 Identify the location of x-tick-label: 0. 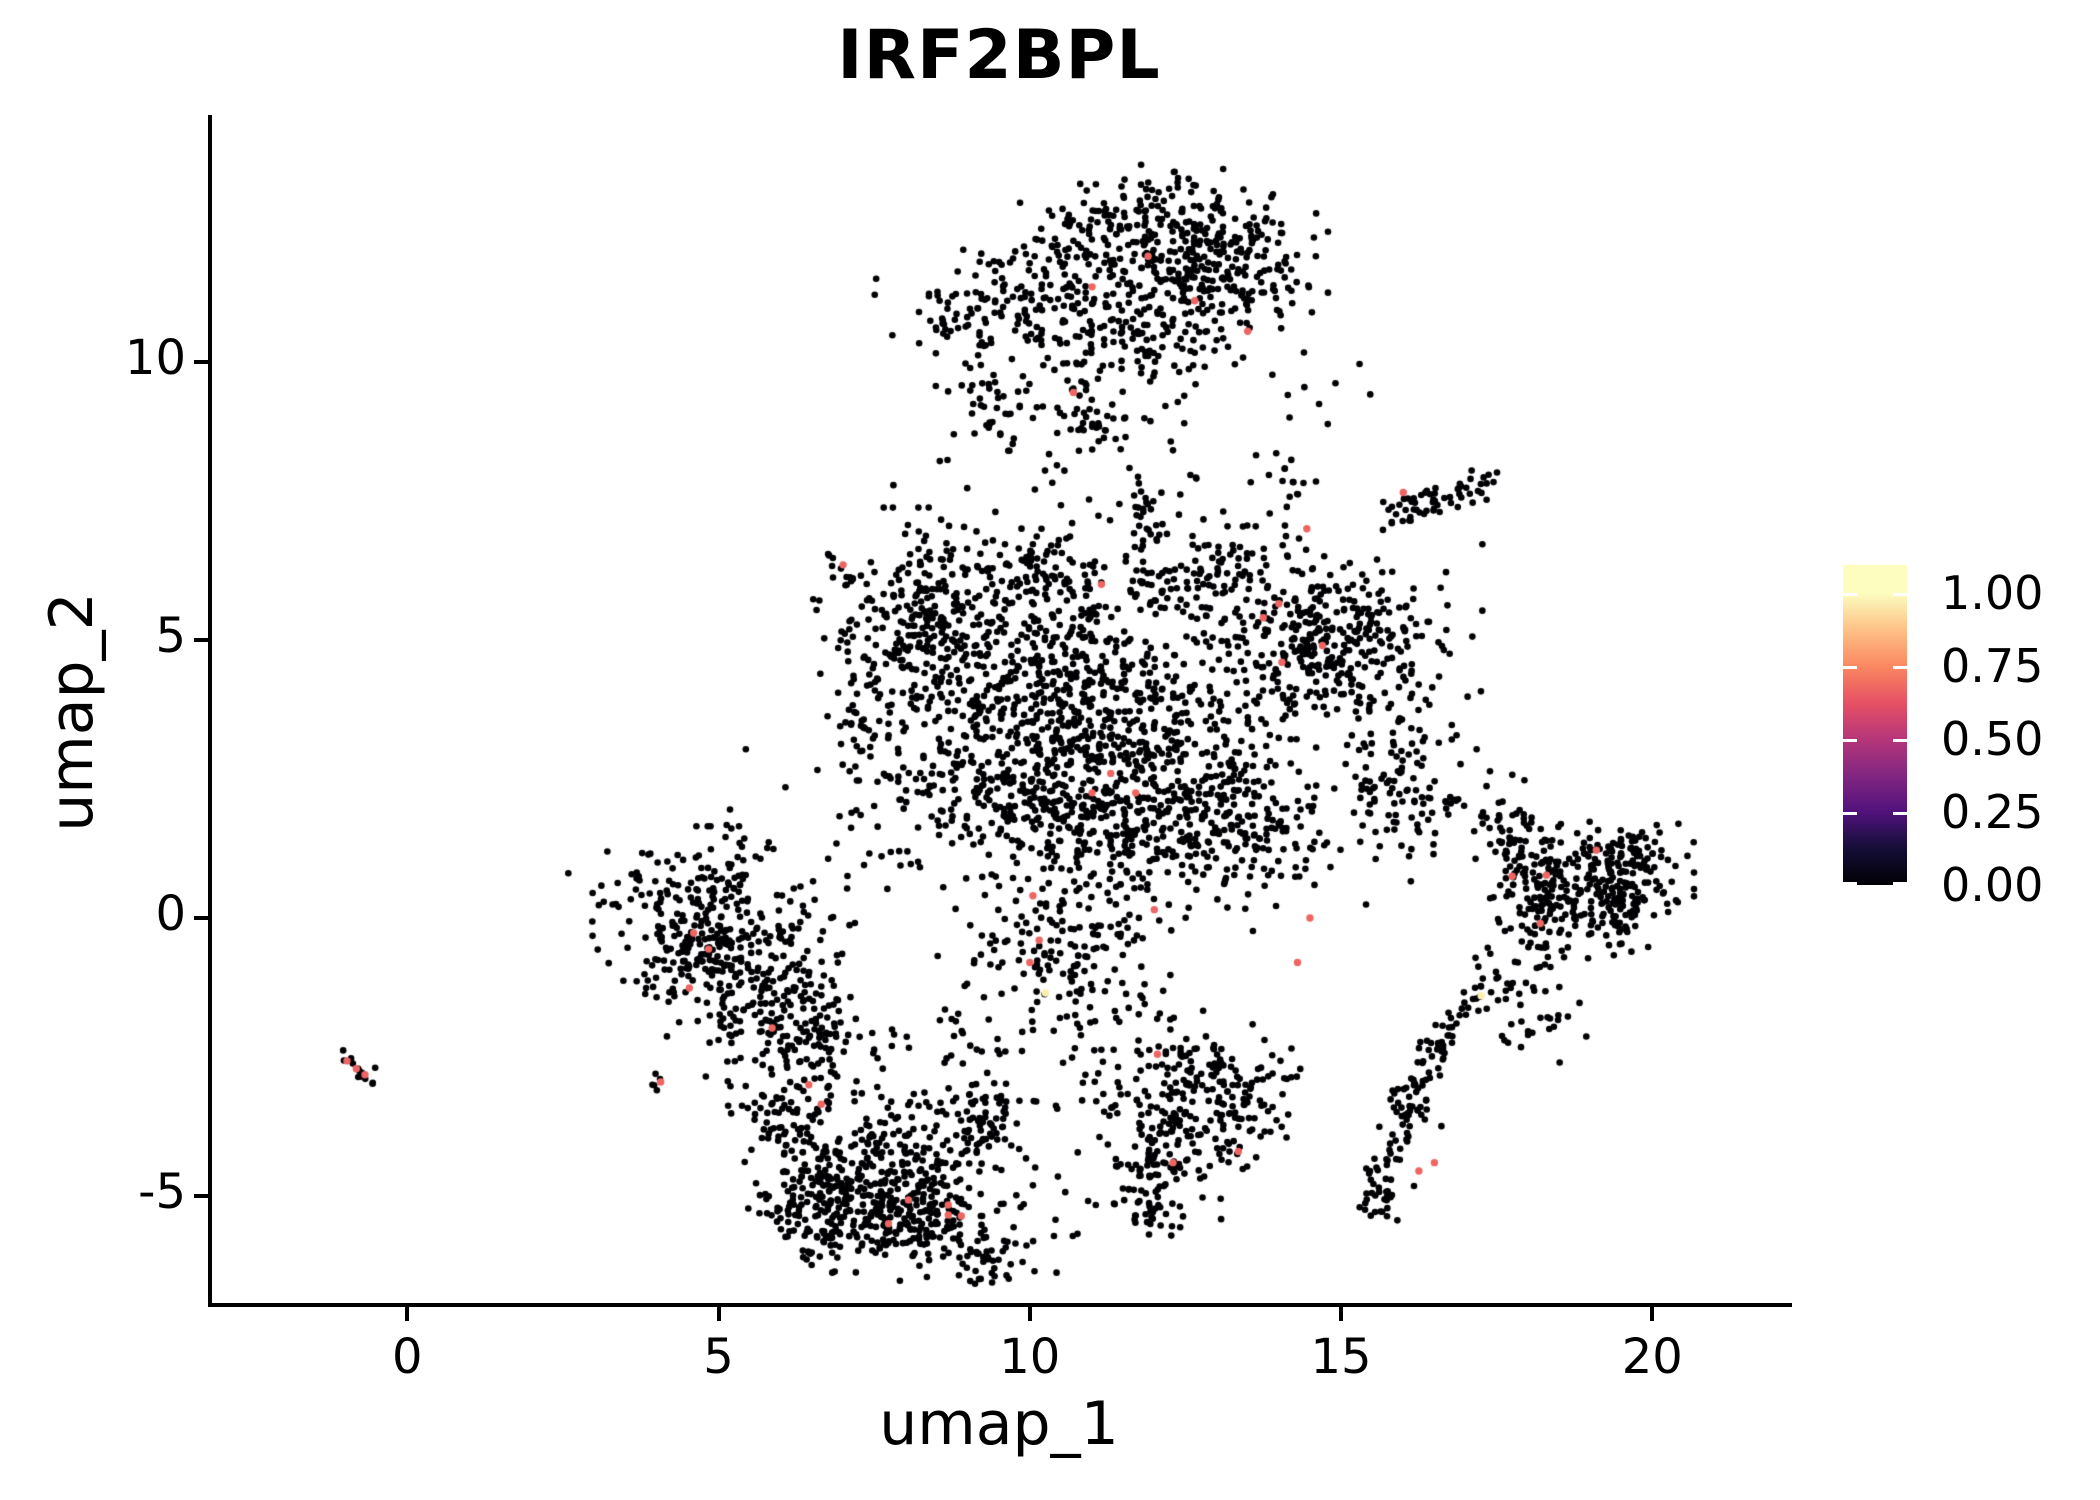
(407, 1357).